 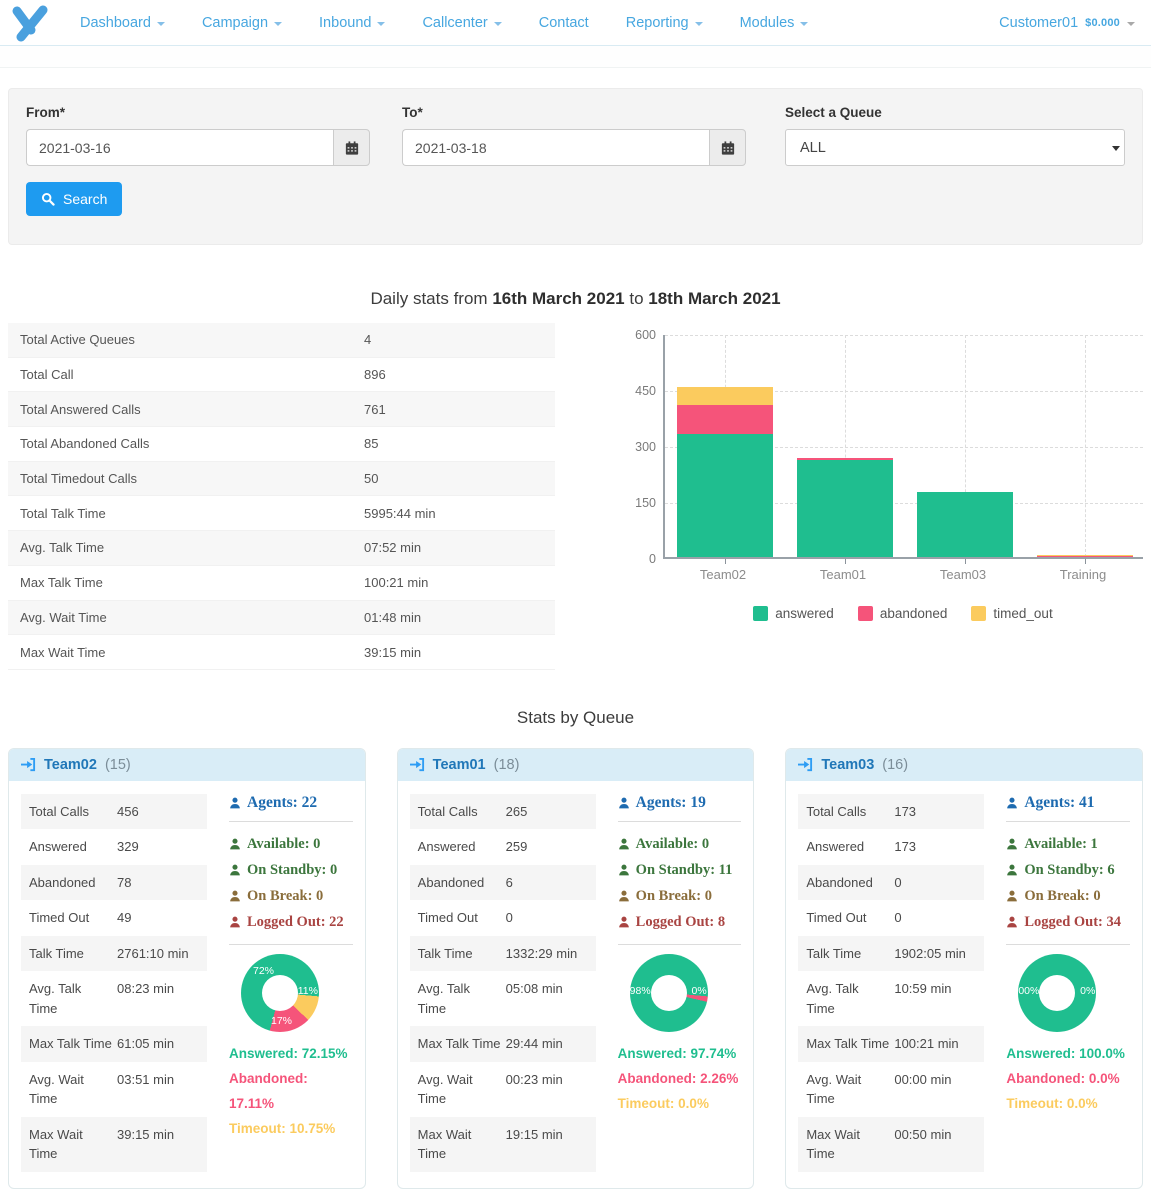 What do you see at coordinates (429, 298) in the screenshot?
I see `daily-title-prefix: Daily stats from` at bounding box center [429, 298].